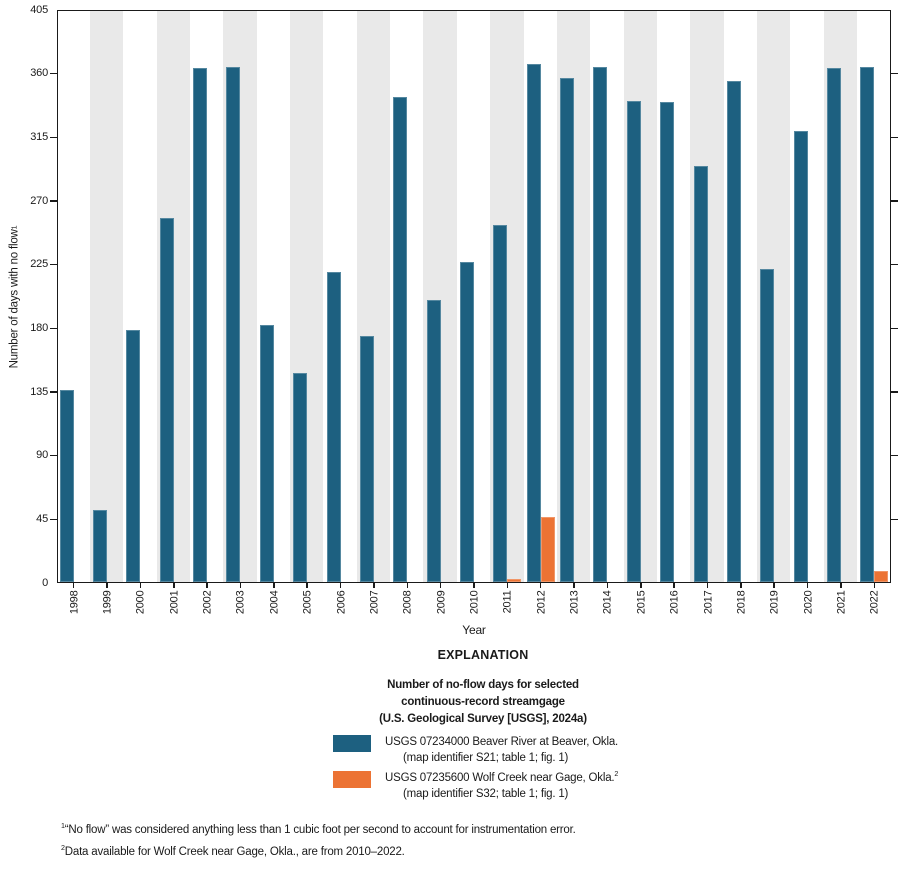  Describe the element at coordinates (600, 324) in the screenshot. I see `bar-beaver-2014` at that location.